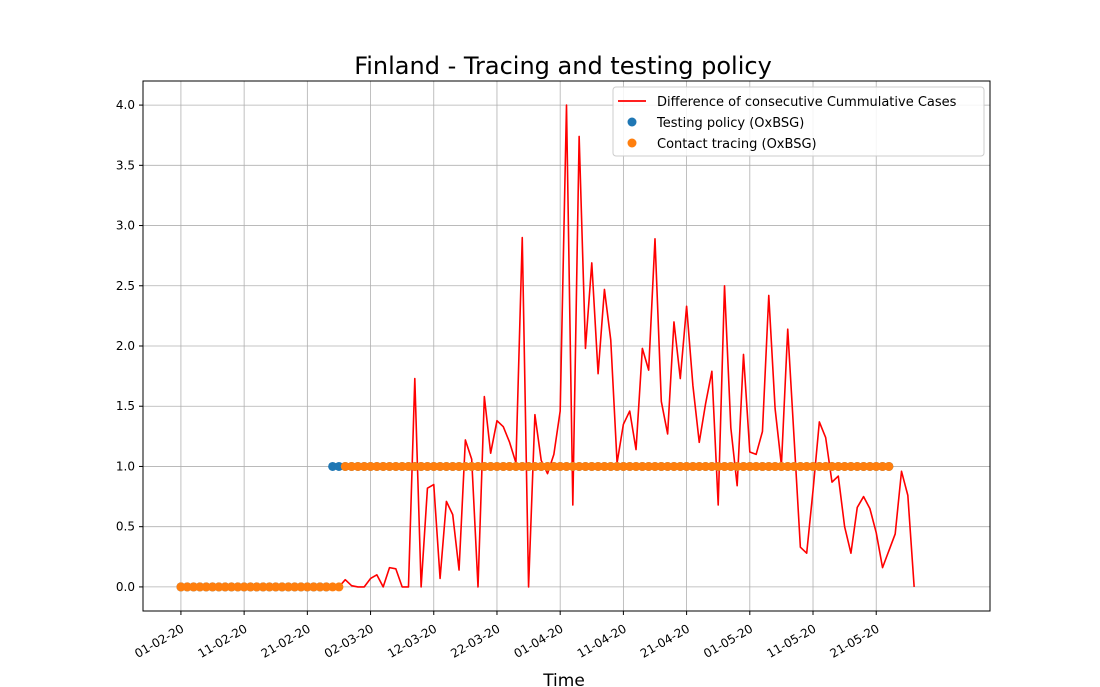  What do you see at coordinates (602, 640) in the screenshot?
I see `x-tick-label: 11-04-20` at bounding box center [602, 640].